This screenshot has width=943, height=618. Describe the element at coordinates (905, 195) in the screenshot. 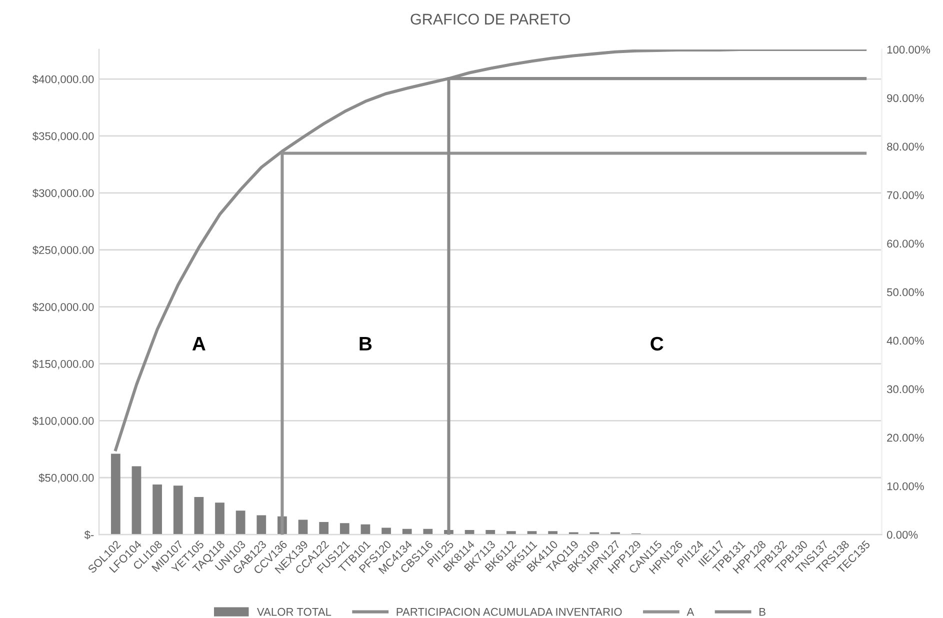

I see `y2-tick-label: 70.00%` at that location.